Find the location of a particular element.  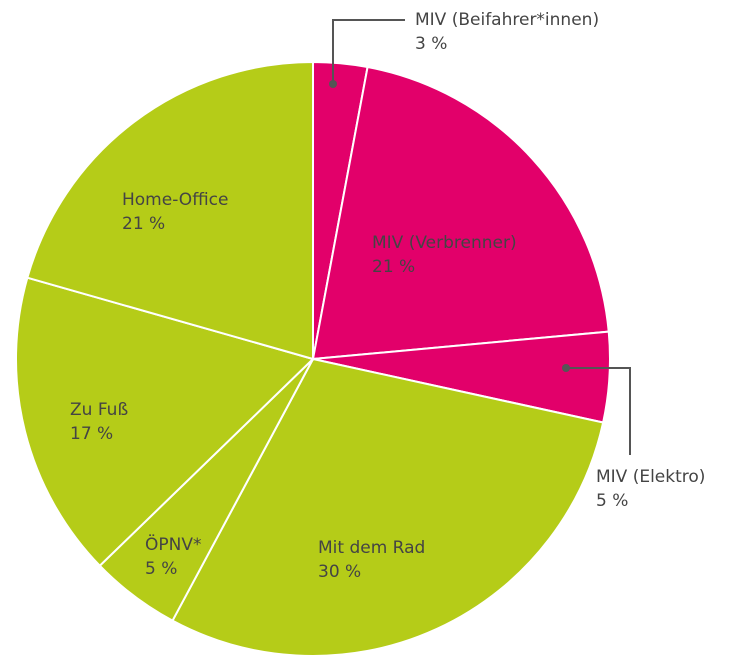

slice-label: MIV (Verbrenner) is located at coordinates (444, 243).